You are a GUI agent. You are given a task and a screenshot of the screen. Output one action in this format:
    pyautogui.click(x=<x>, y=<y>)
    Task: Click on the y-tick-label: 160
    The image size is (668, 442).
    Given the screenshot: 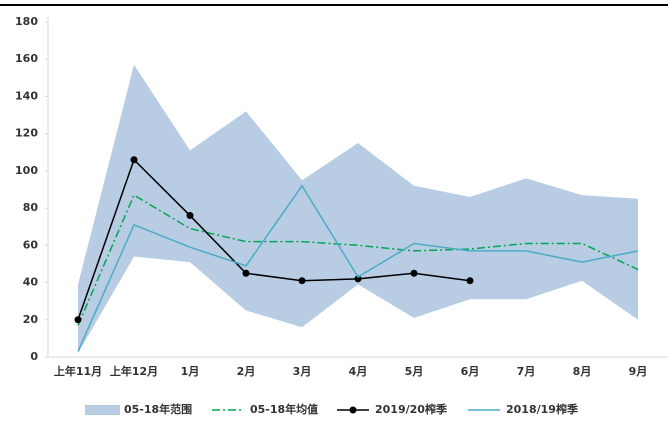 What is the action you would take?
    pyautogui.click(x=26, y=58)
    